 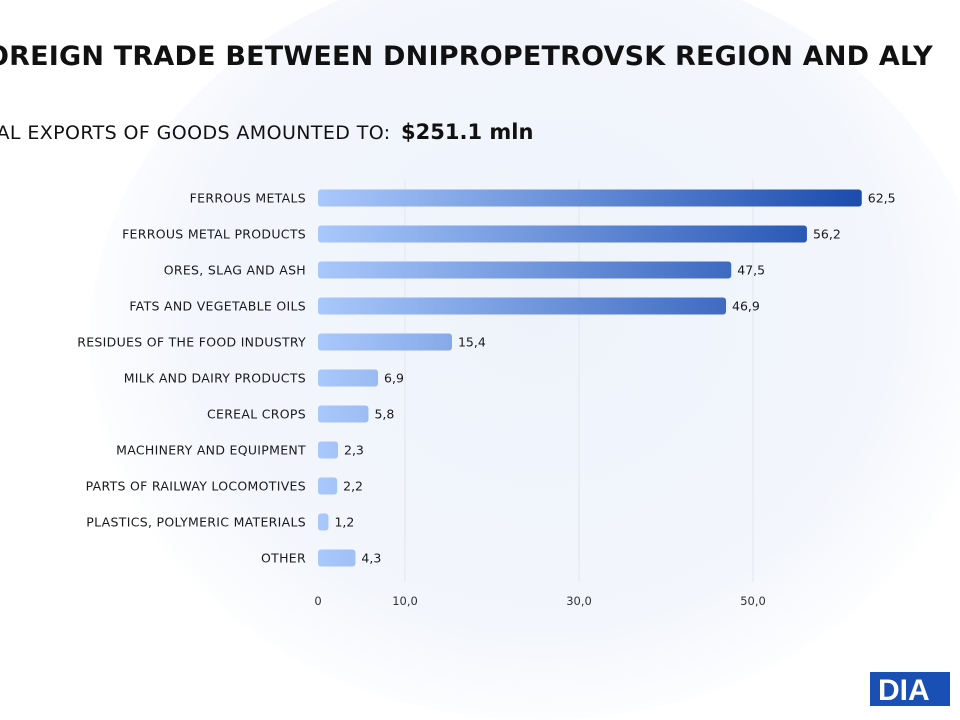 What do you see at coordinates (317, 601) in the screenshot?
I see `x-tick-label: 0` at bounding box center [317, 601].